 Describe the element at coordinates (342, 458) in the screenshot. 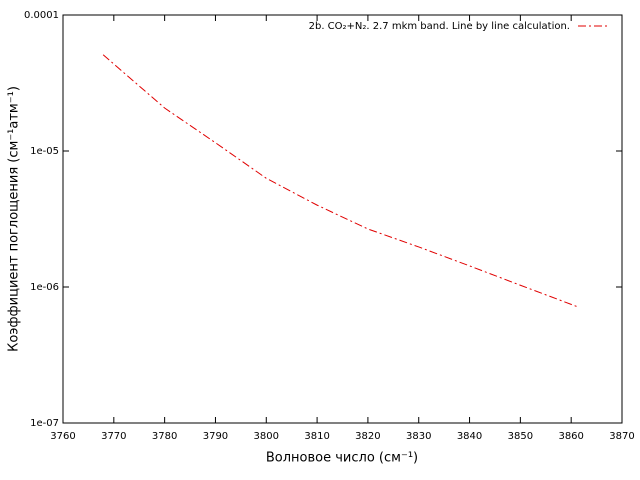

I see `x-axis-label: Волновое число (см⁻¹)` at that location.